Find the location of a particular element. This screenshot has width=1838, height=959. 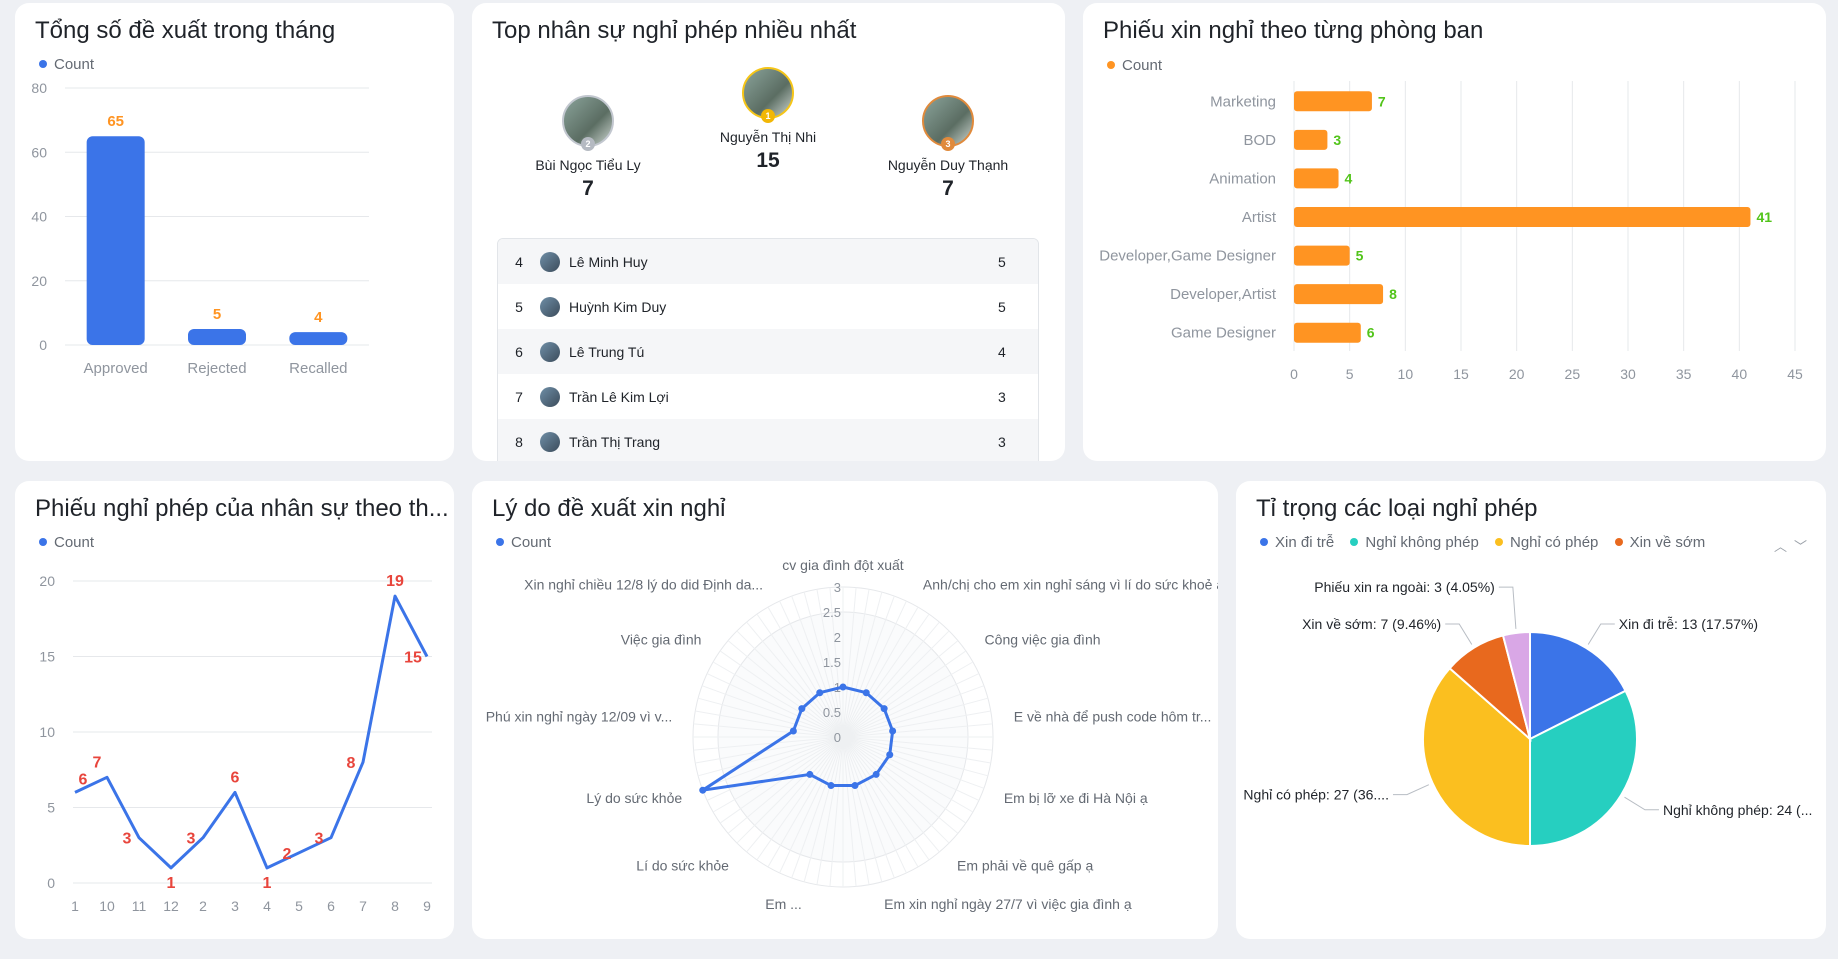

data-label: 19 is located at coordinates (395, 581).